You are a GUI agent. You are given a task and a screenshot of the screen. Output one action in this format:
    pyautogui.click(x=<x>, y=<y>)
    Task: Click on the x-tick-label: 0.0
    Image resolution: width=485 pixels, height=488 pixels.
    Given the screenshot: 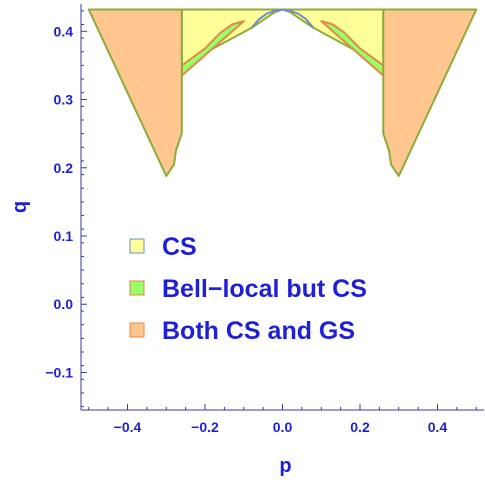 What is the action you would take?
    pyautogui.click(x=283, y=427)
    